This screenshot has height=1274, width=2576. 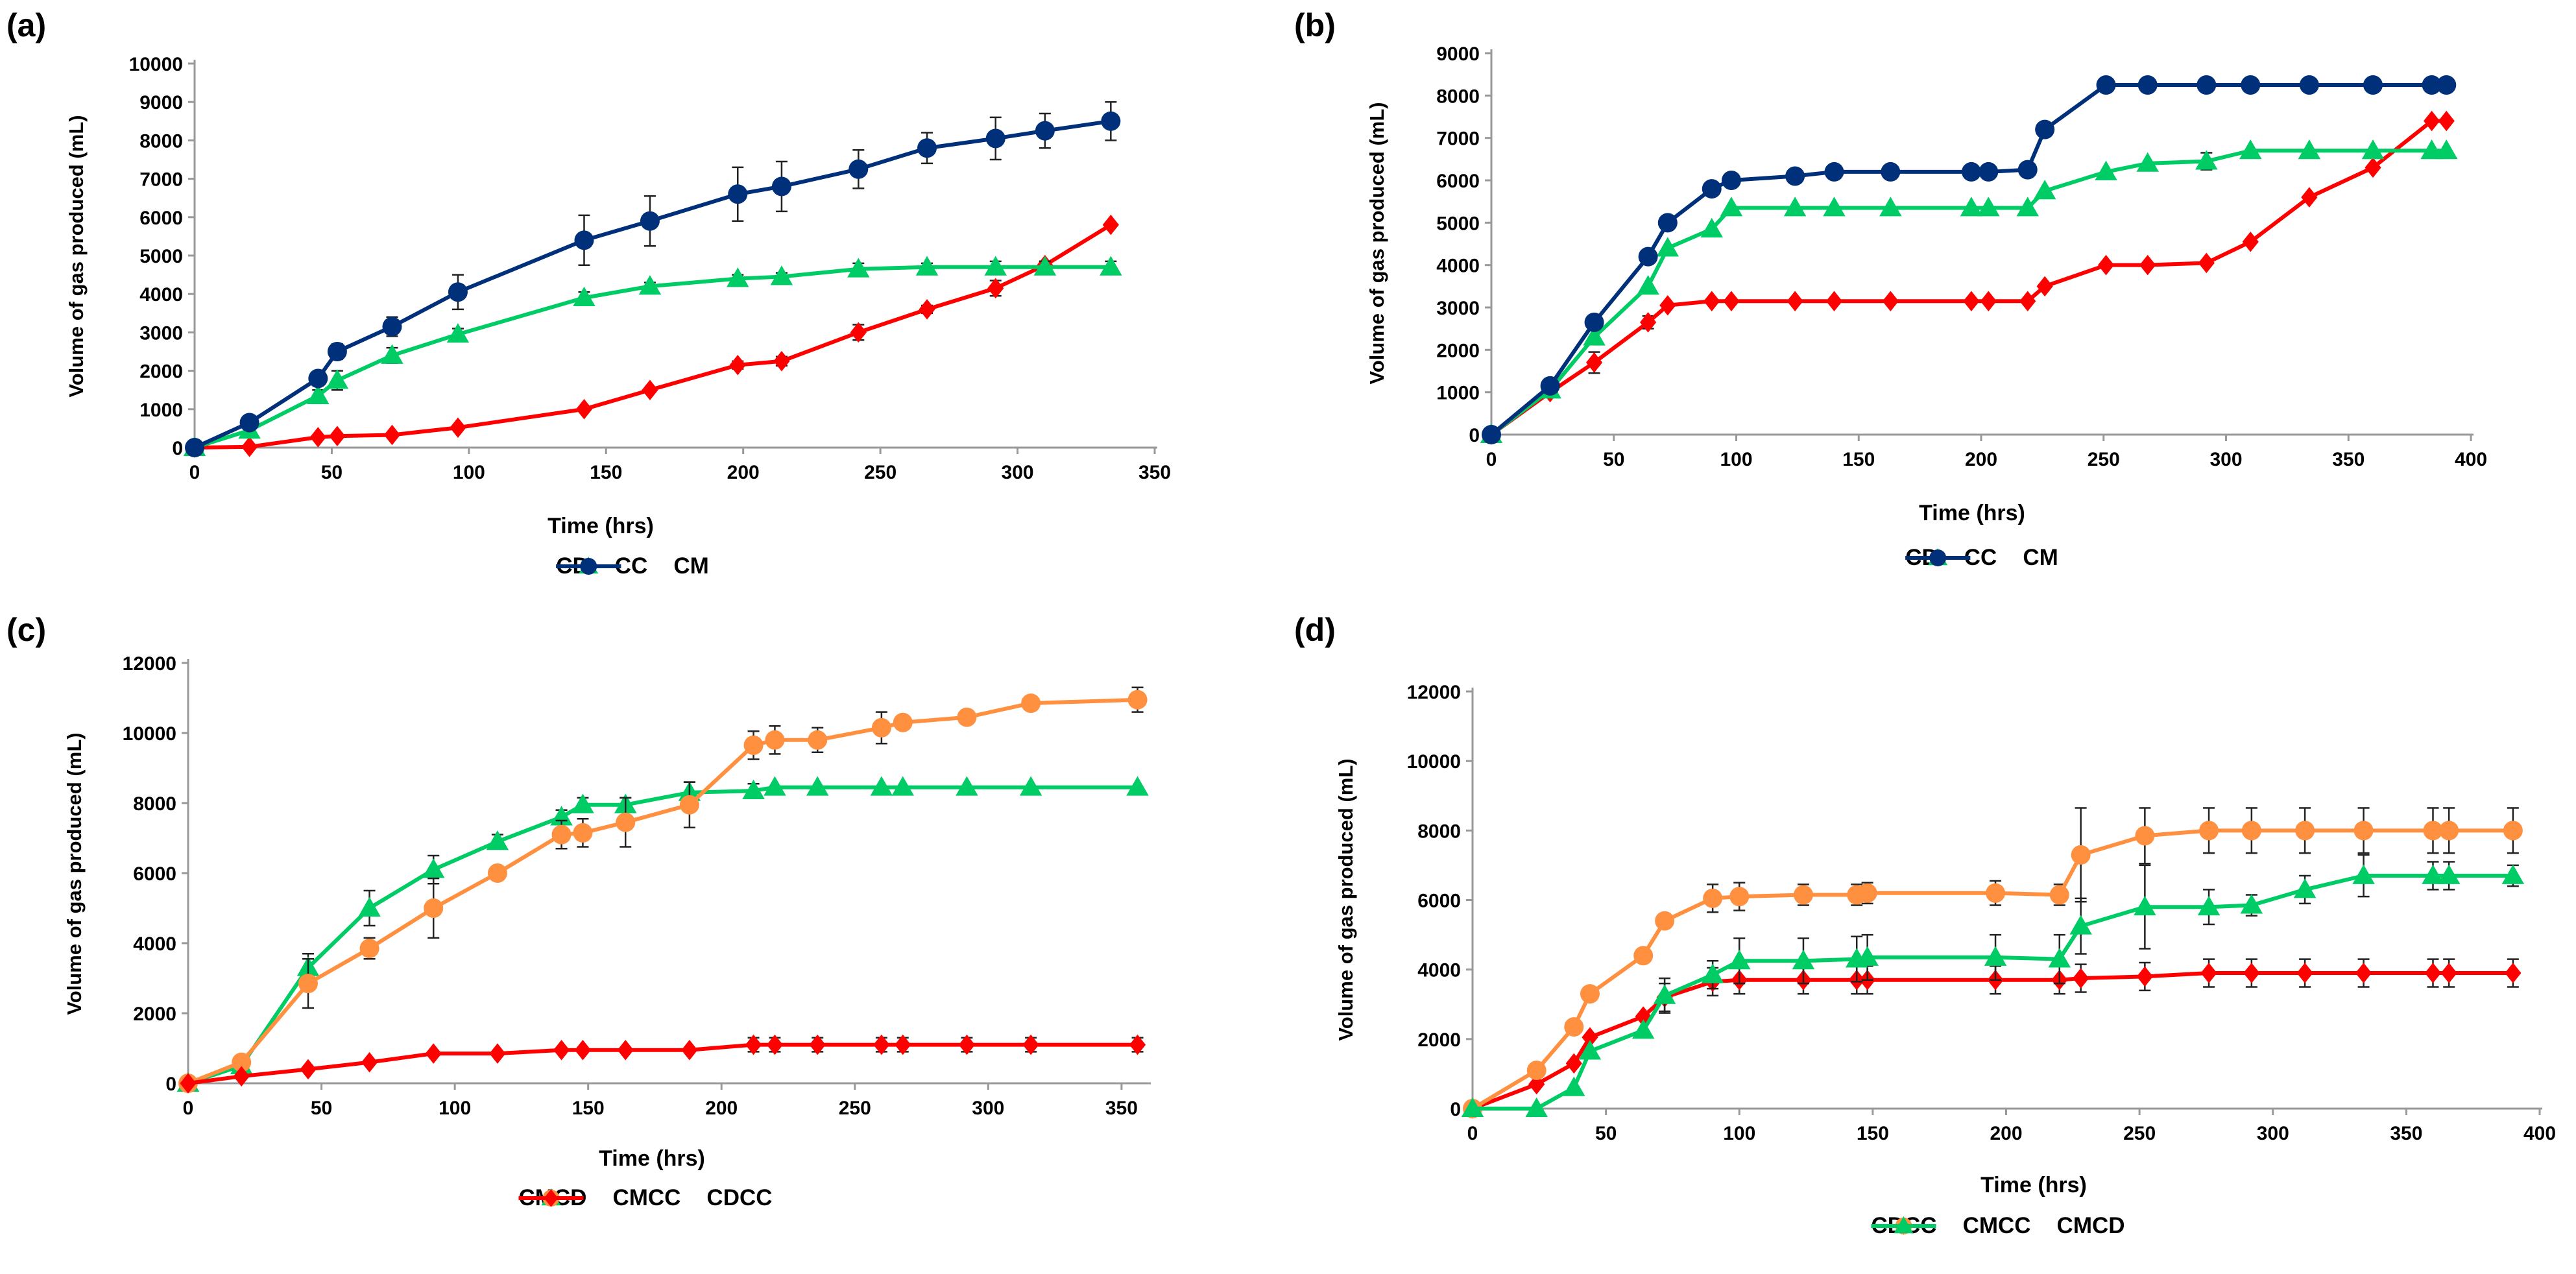 I want to click on x-tick-label: 150, so click(x=606, y=472).